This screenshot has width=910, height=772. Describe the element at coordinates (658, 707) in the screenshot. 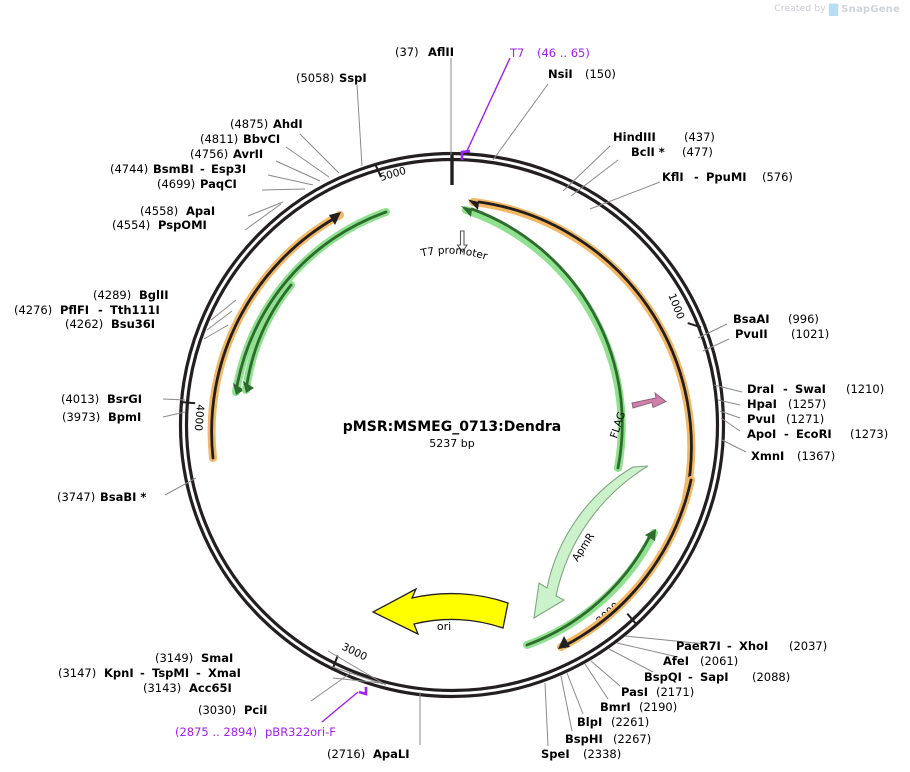

I see `bmrI-position: (2190)` at that location.